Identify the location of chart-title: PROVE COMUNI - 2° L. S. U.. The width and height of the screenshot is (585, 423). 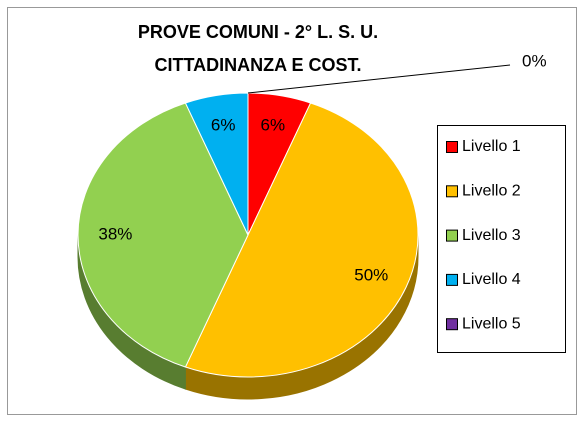
(258, 32).